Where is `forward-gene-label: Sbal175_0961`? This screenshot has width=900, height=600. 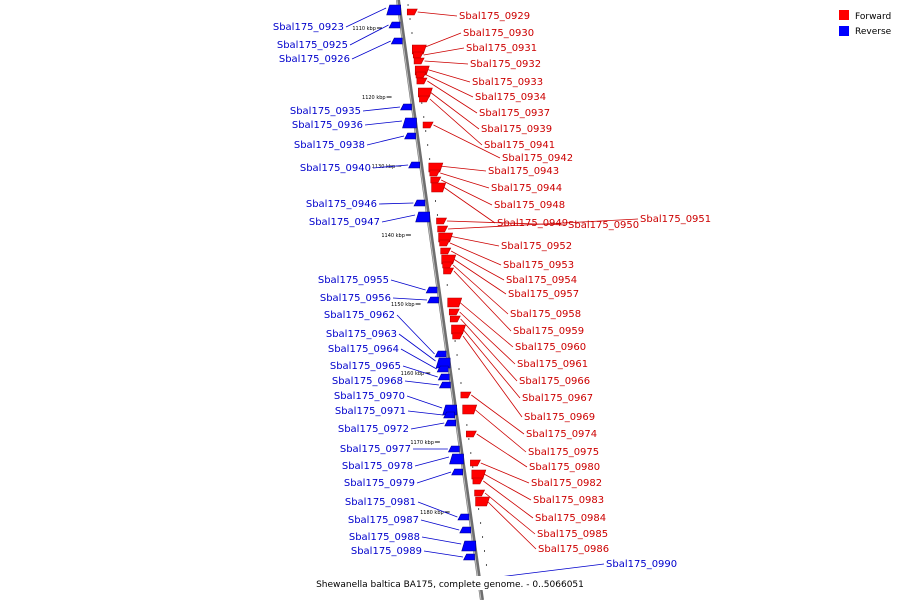
forward-gene-label: Sbal175_0961 is located at coordinates (552, 364).